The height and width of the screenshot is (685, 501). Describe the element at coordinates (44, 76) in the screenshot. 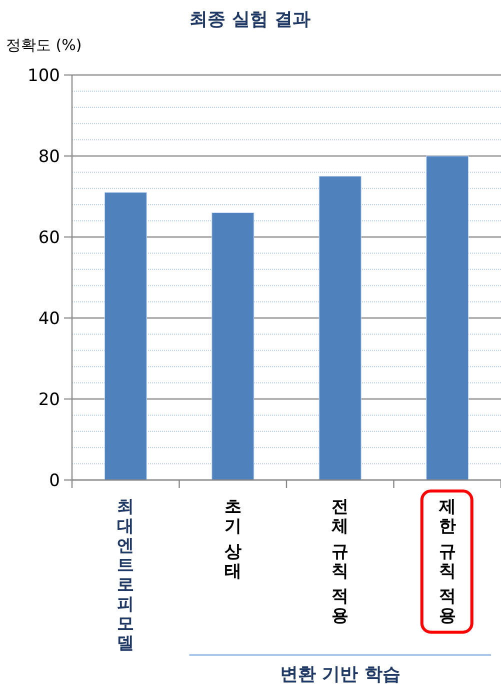

I see `y-tick-label: 100` at that location.